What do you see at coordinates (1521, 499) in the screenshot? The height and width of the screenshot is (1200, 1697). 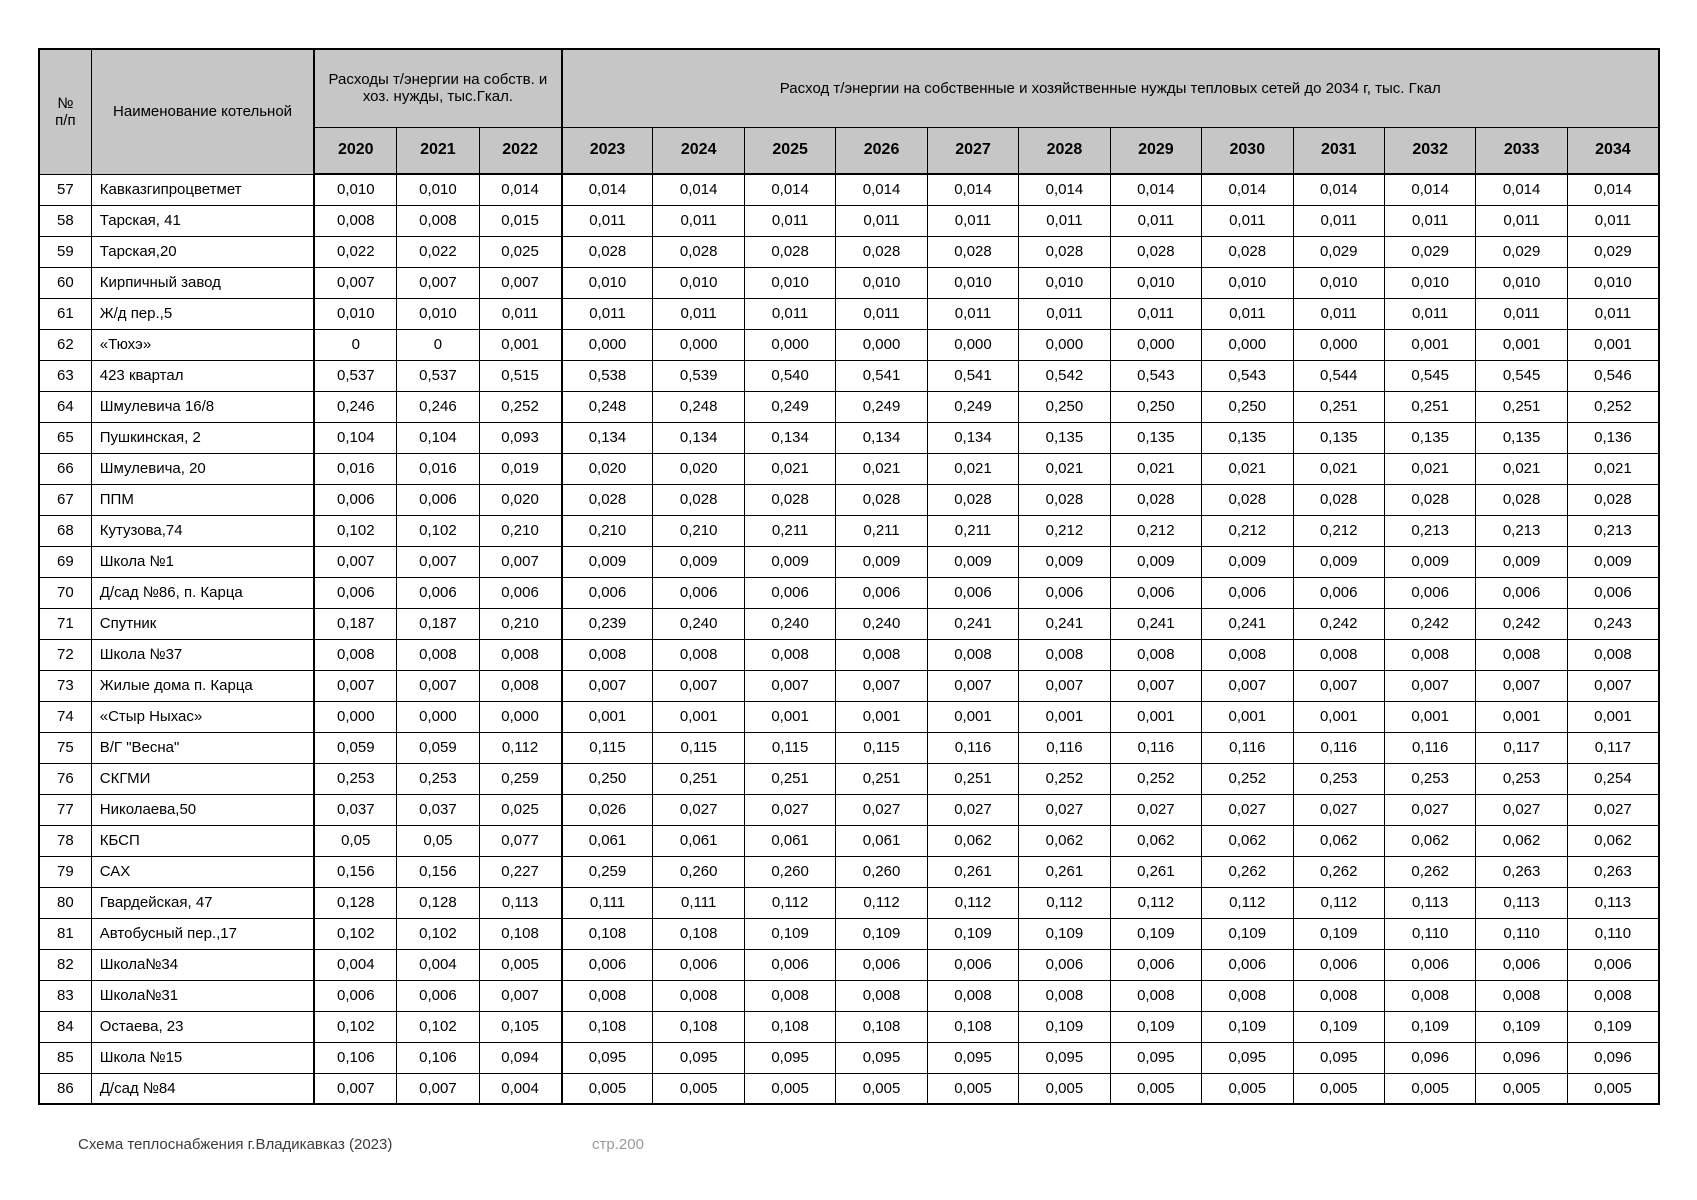 I see `value-cell-2033: 0,028` at bounding box center [1521, 499].